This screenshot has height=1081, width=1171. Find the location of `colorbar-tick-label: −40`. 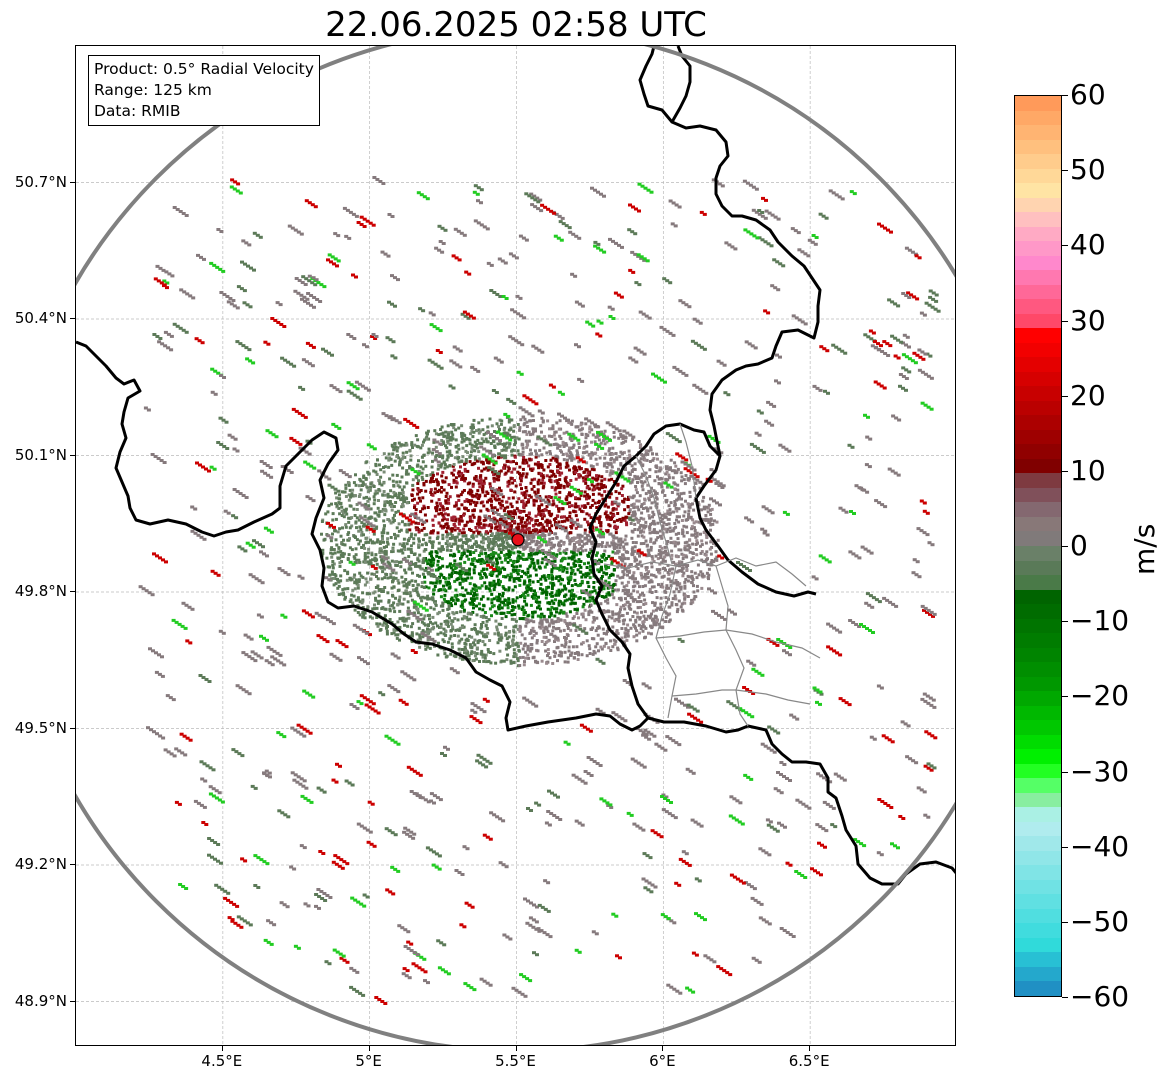

colorbar-tick-label: −40 is located at coordinates (1100, 846).